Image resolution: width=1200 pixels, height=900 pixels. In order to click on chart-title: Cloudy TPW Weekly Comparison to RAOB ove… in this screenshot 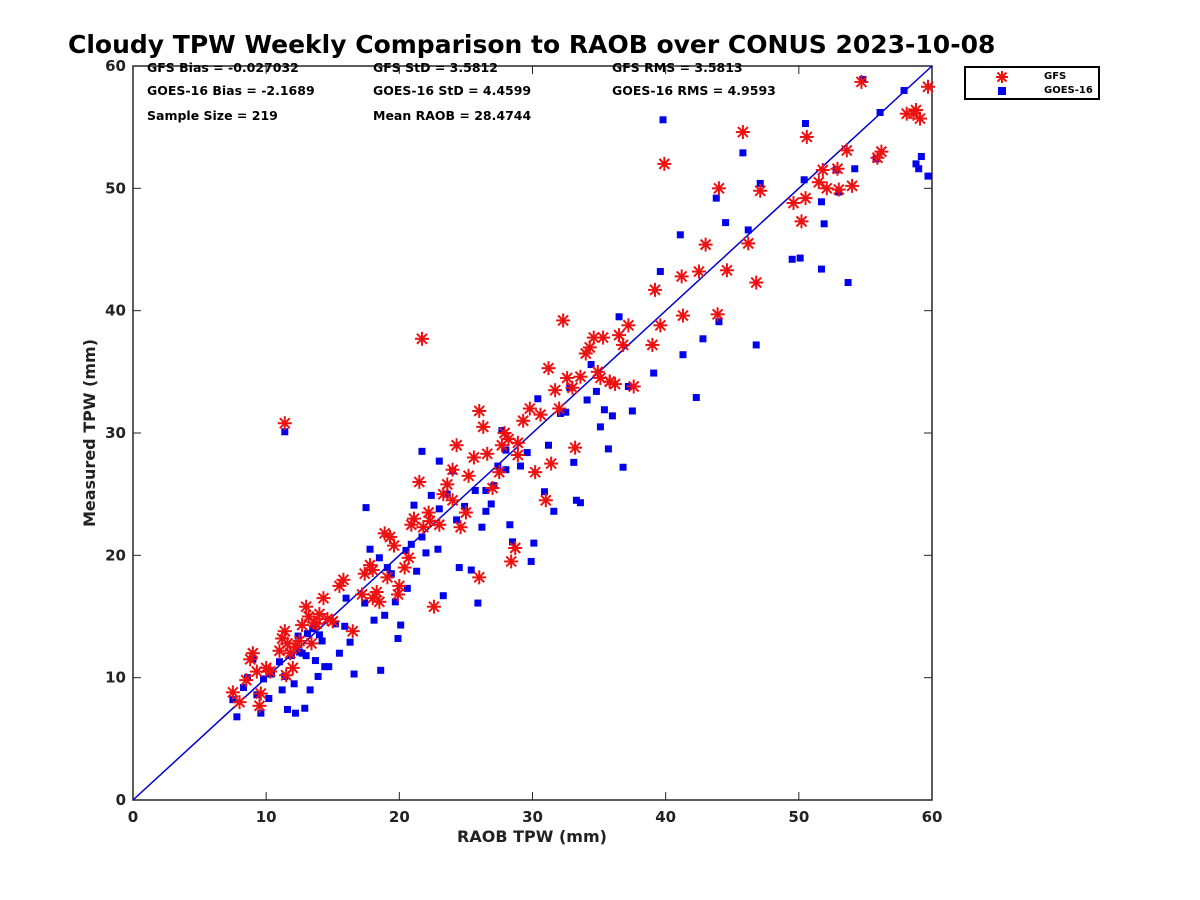, I will do `click(532, 44)`.